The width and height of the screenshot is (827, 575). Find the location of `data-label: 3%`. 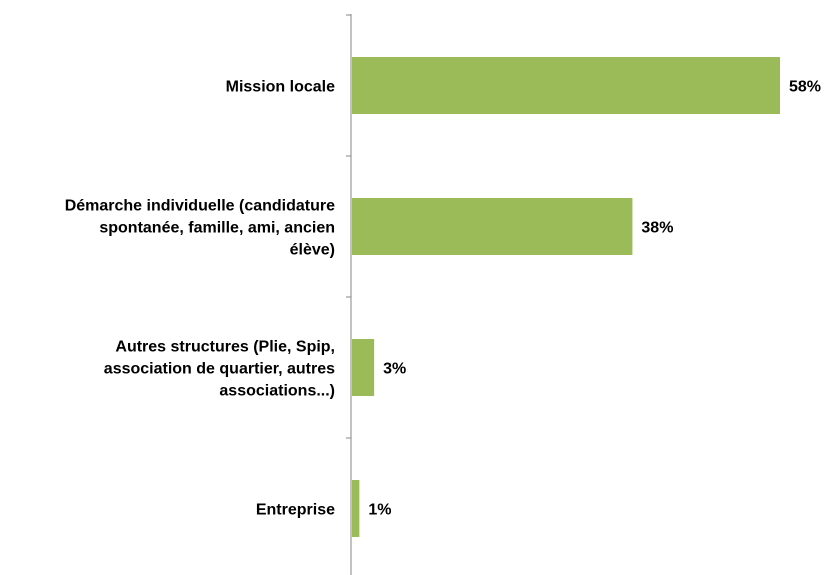

data-label: 3% is located at coordinates (394, 369).